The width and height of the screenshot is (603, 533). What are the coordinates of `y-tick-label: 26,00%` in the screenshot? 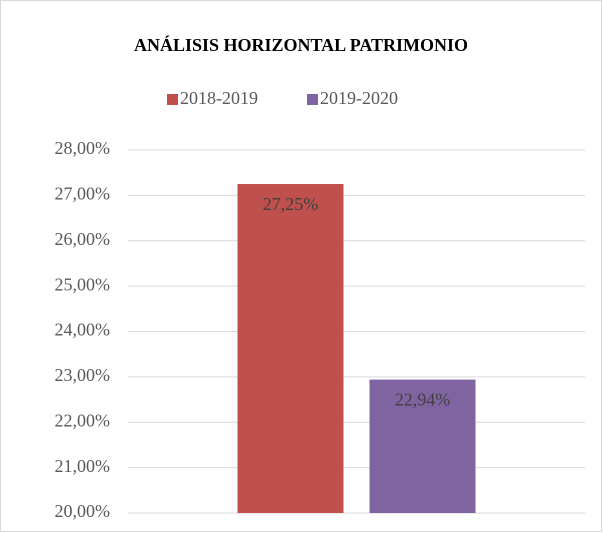 It's located at (83, 239).